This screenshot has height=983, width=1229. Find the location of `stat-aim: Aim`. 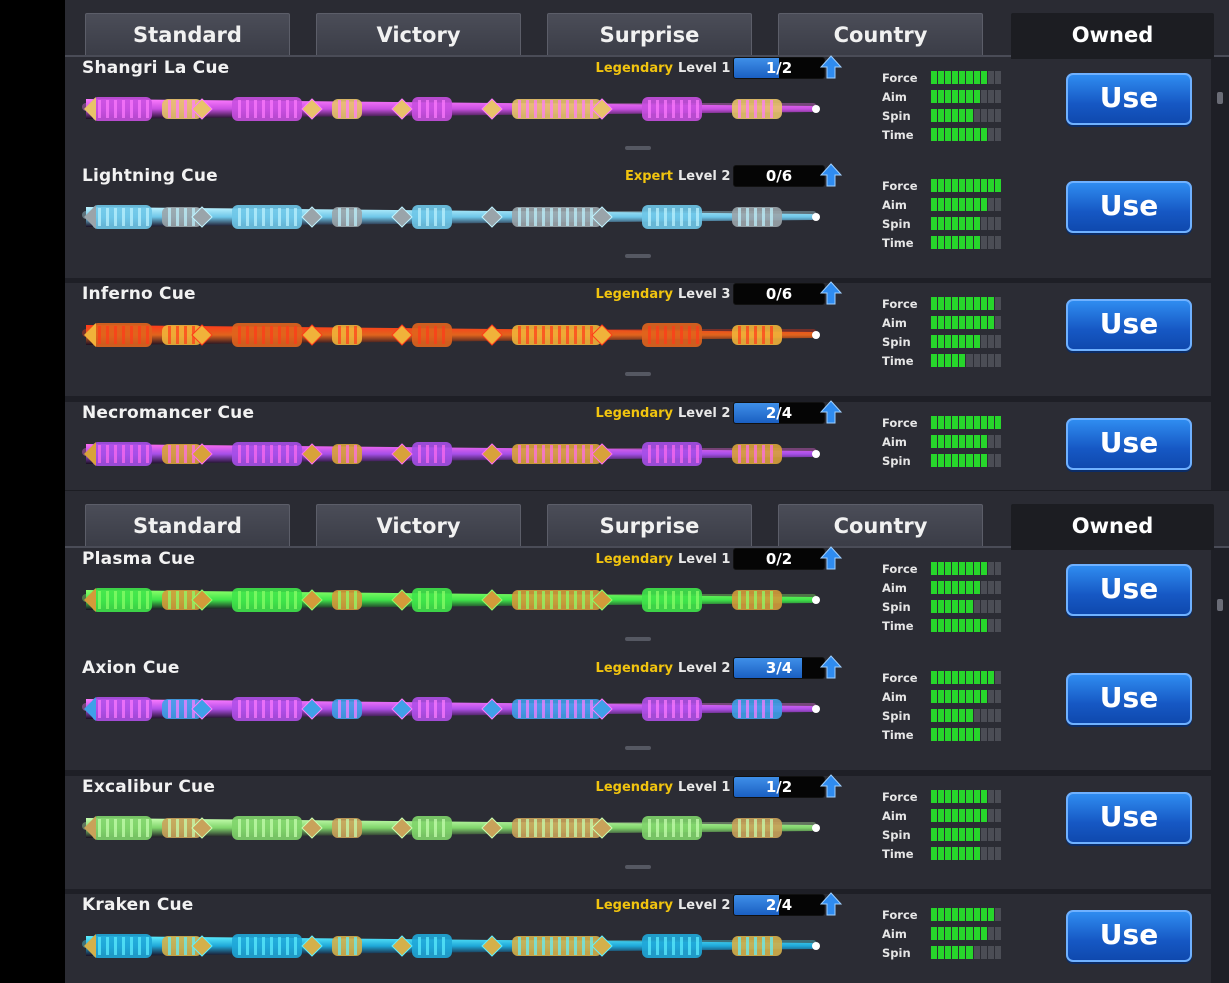

stat-aim: Aim is located at coordinates (952, 934).